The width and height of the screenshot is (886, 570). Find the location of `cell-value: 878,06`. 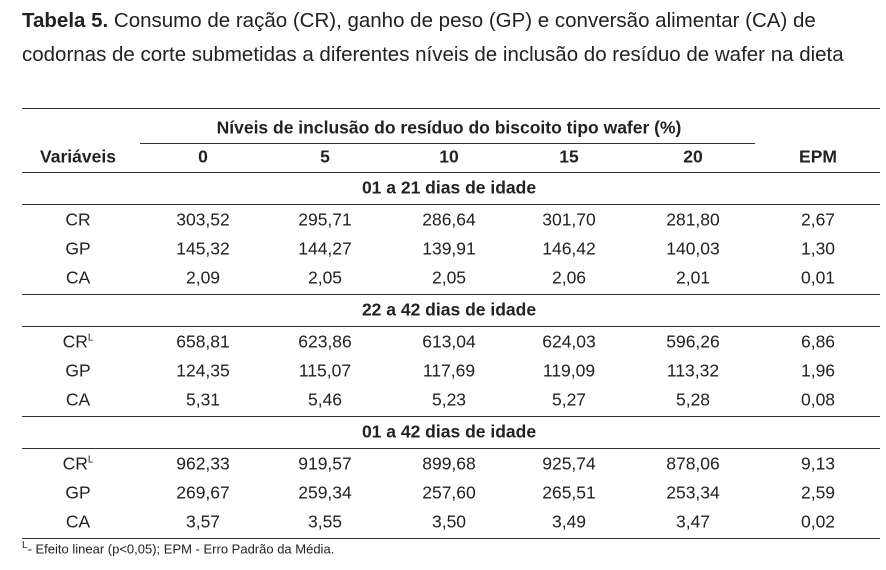

cell-value: 878,06 is located at coordinates (693, 463).